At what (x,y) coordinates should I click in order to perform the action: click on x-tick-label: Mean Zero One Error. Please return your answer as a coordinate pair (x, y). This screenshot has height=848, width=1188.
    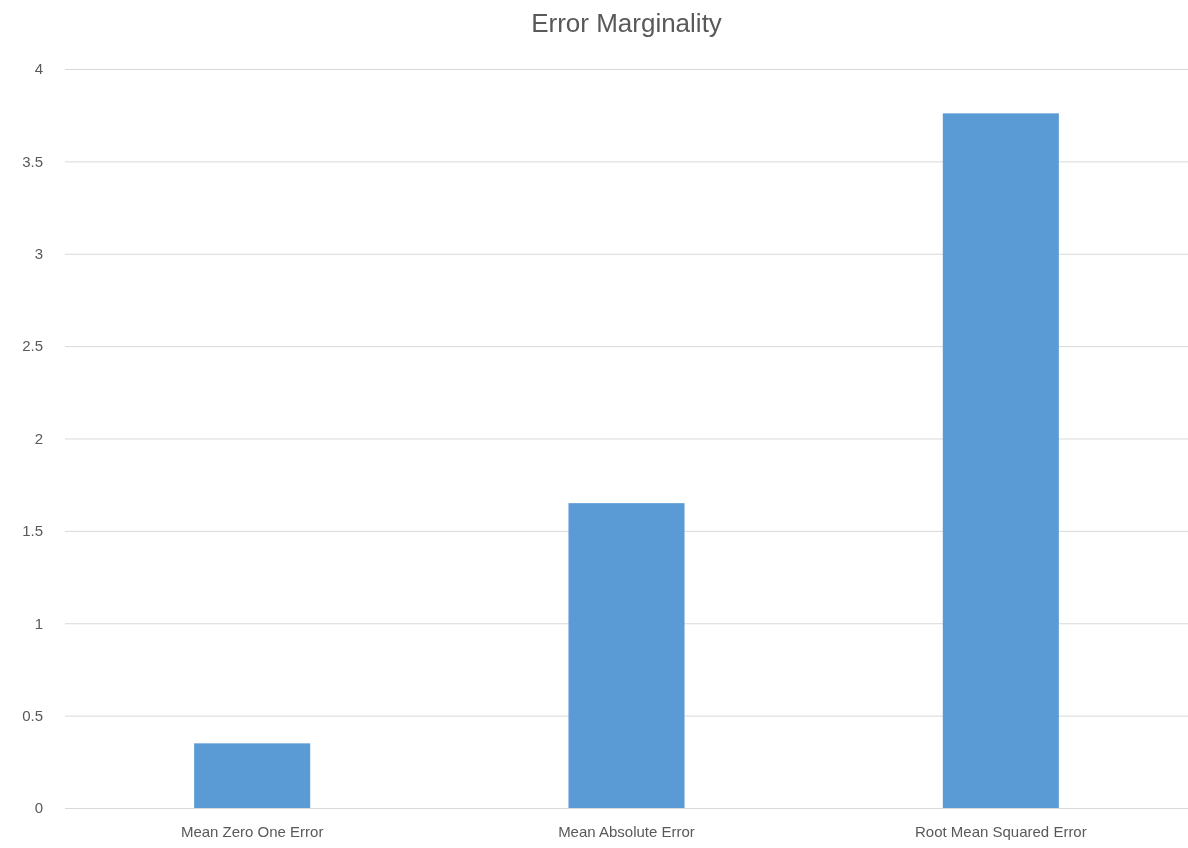
    Looking at the image, I should click on (252, 831).